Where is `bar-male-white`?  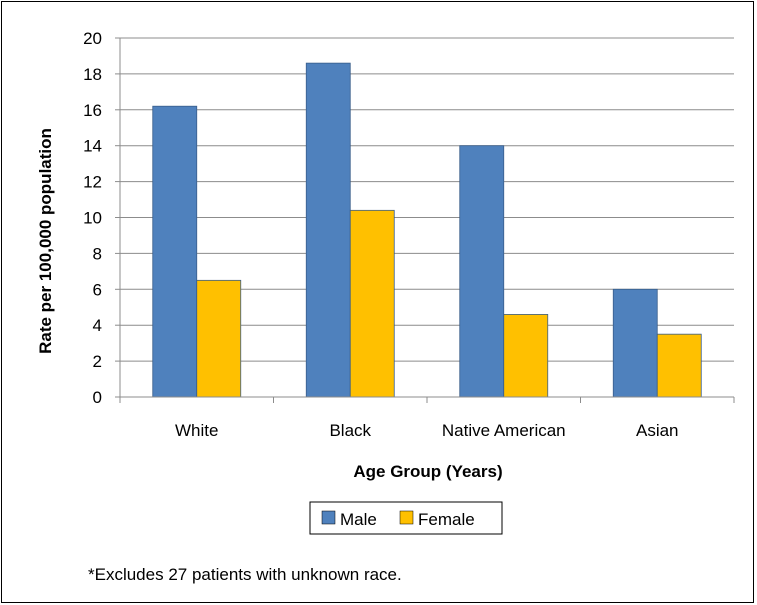
bar-male-white is located at coordinates (175, 251).